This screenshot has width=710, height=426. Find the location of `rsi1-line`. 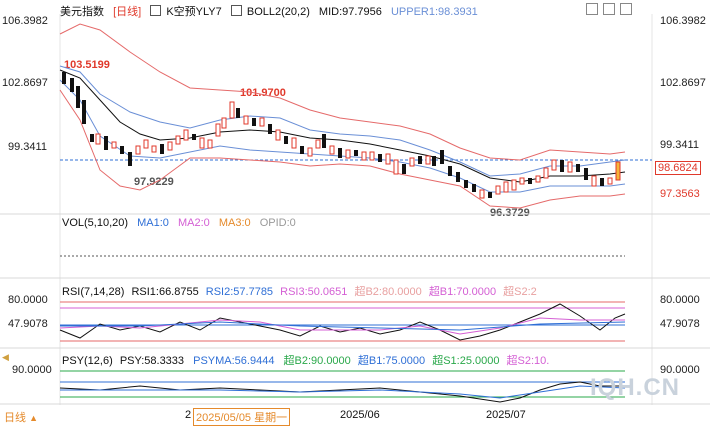

rsi1-line is located at coordinates (342, 322).